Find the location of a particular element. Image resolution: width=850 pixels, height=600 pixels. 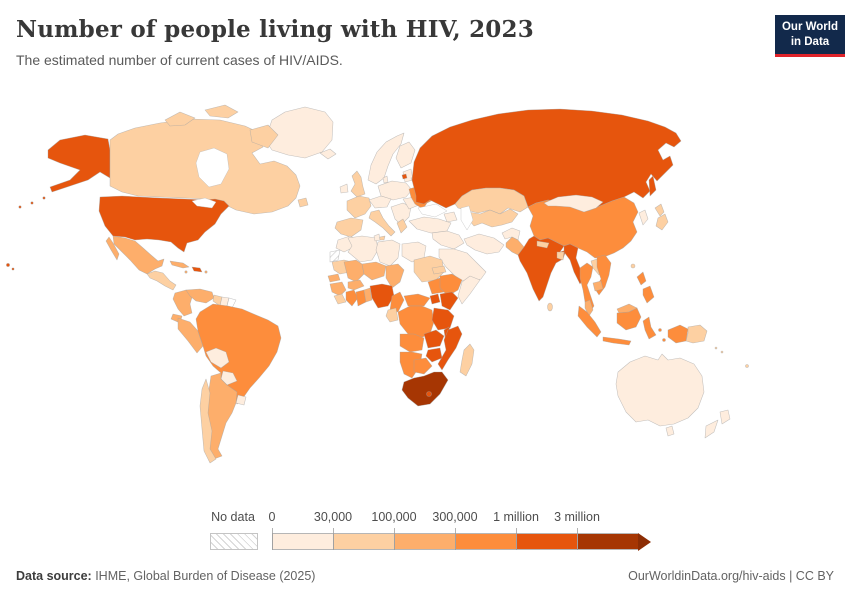

country-iberia is located at coordinates (349, 227).